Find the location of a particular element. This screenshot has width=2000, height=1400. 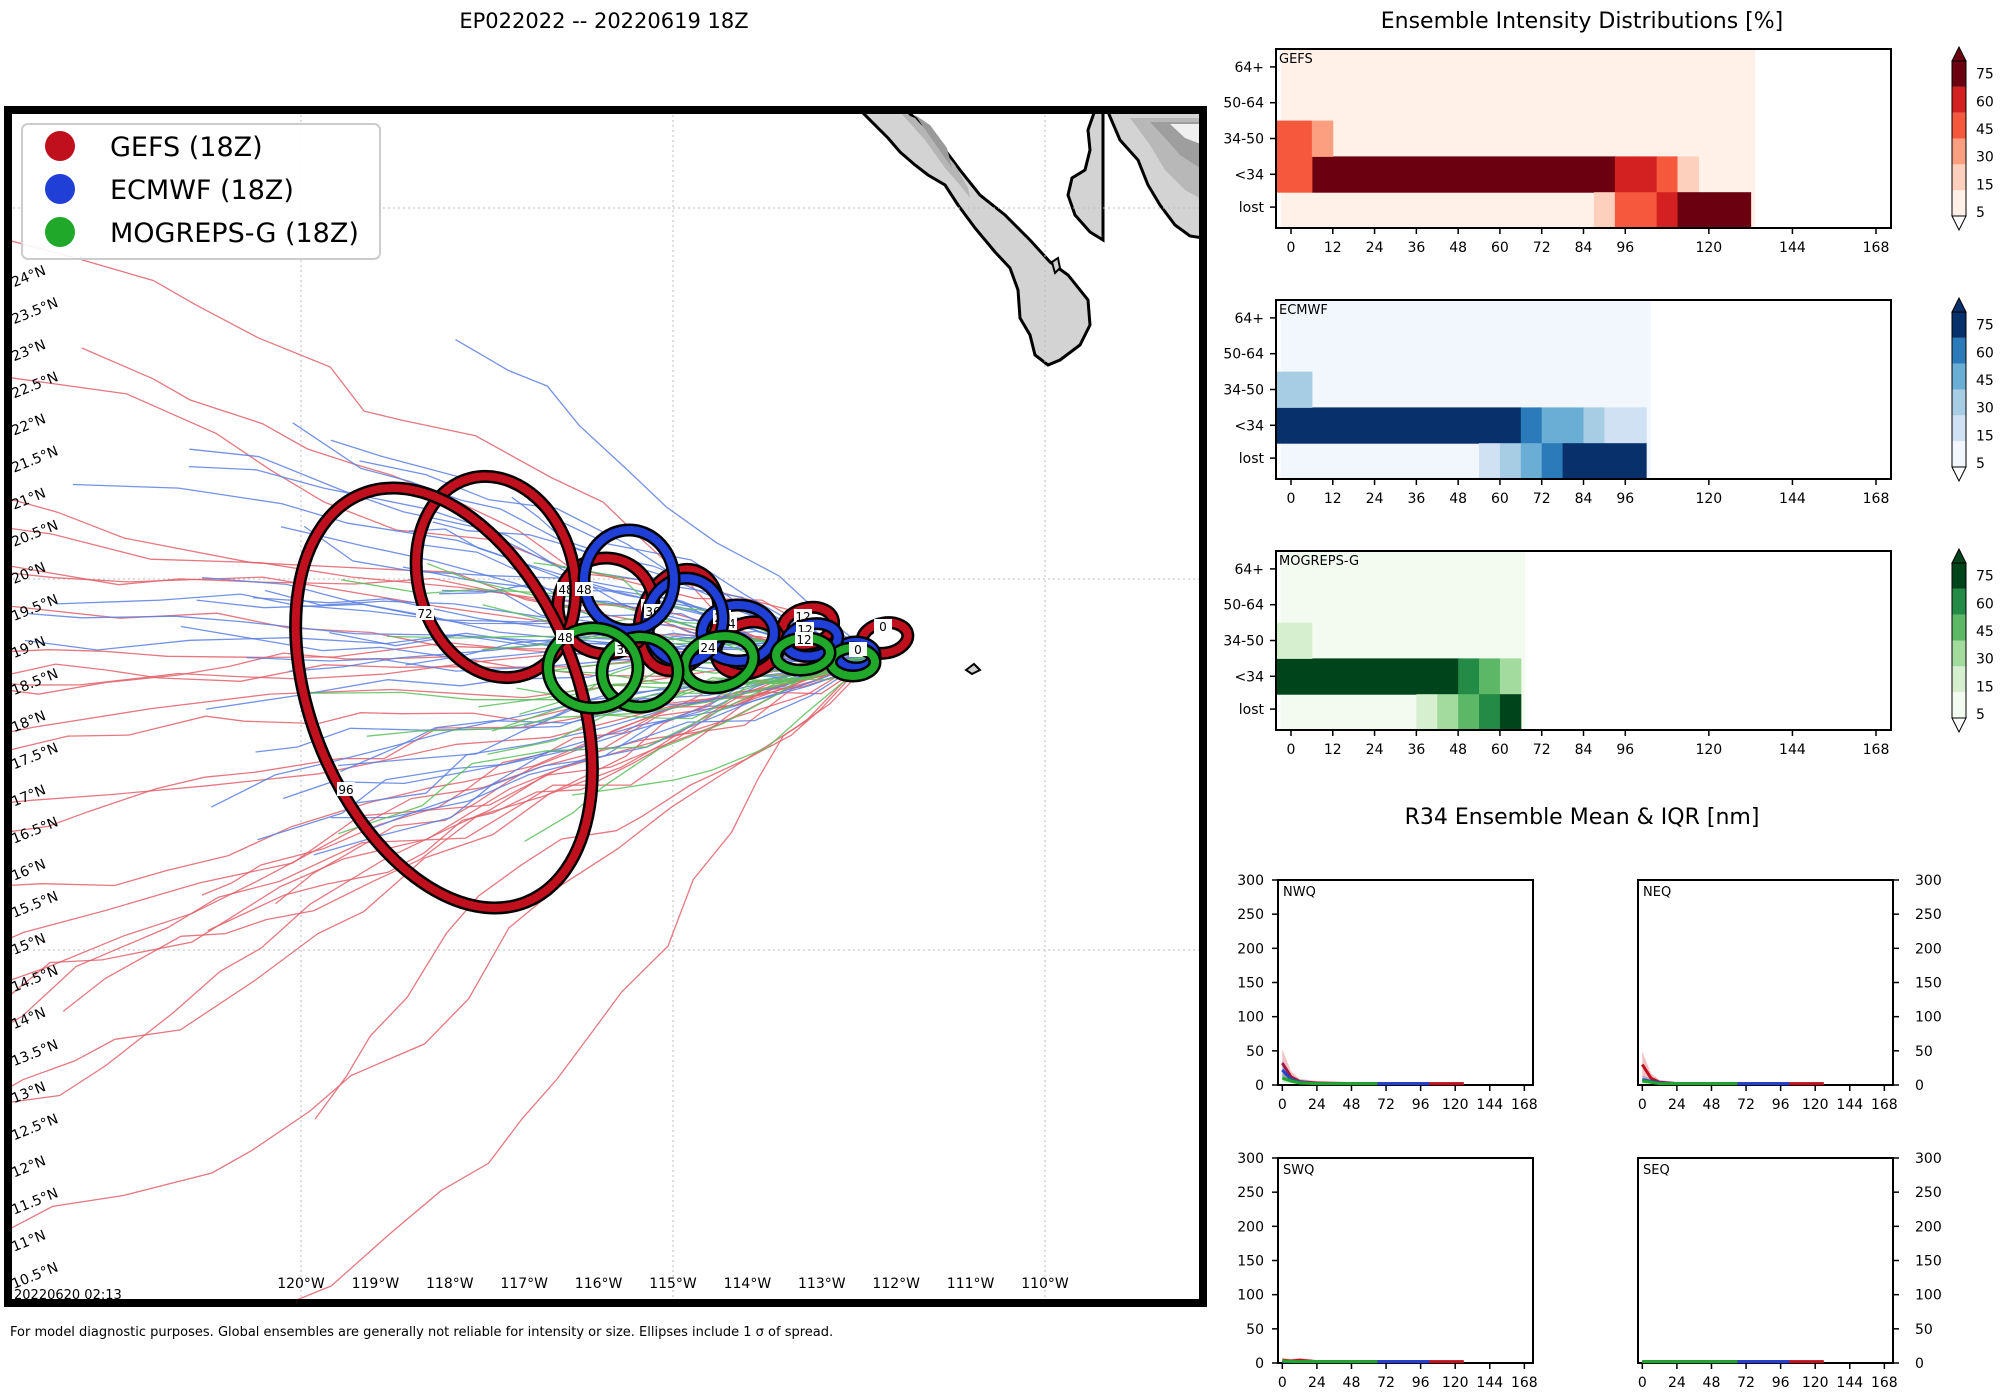

mogreps-ellipse-00-label-bg is located at coordinates (858, 649).